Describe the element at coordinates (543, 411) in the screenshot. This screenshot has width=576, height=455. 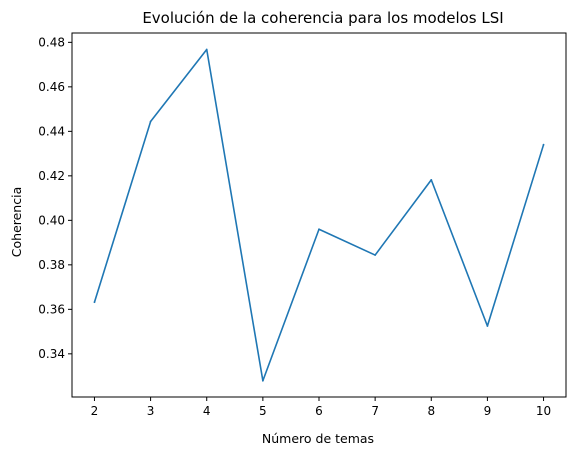
I see `x-tick-label: 10` at that location.